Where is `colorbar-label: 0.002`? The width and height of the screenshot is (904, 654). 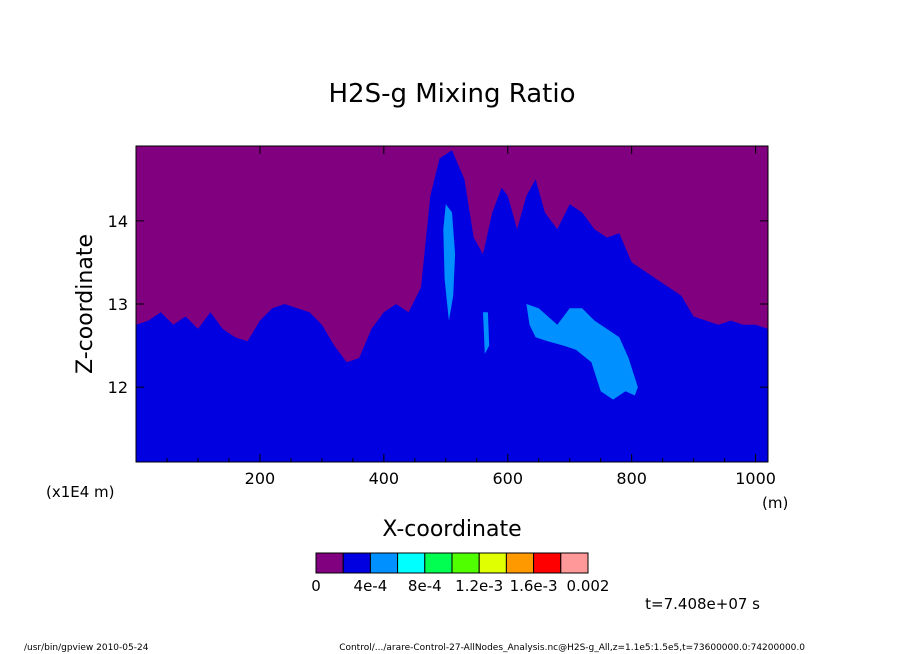 colorbar-label: 0.002 is located at coordinates (588, 586).